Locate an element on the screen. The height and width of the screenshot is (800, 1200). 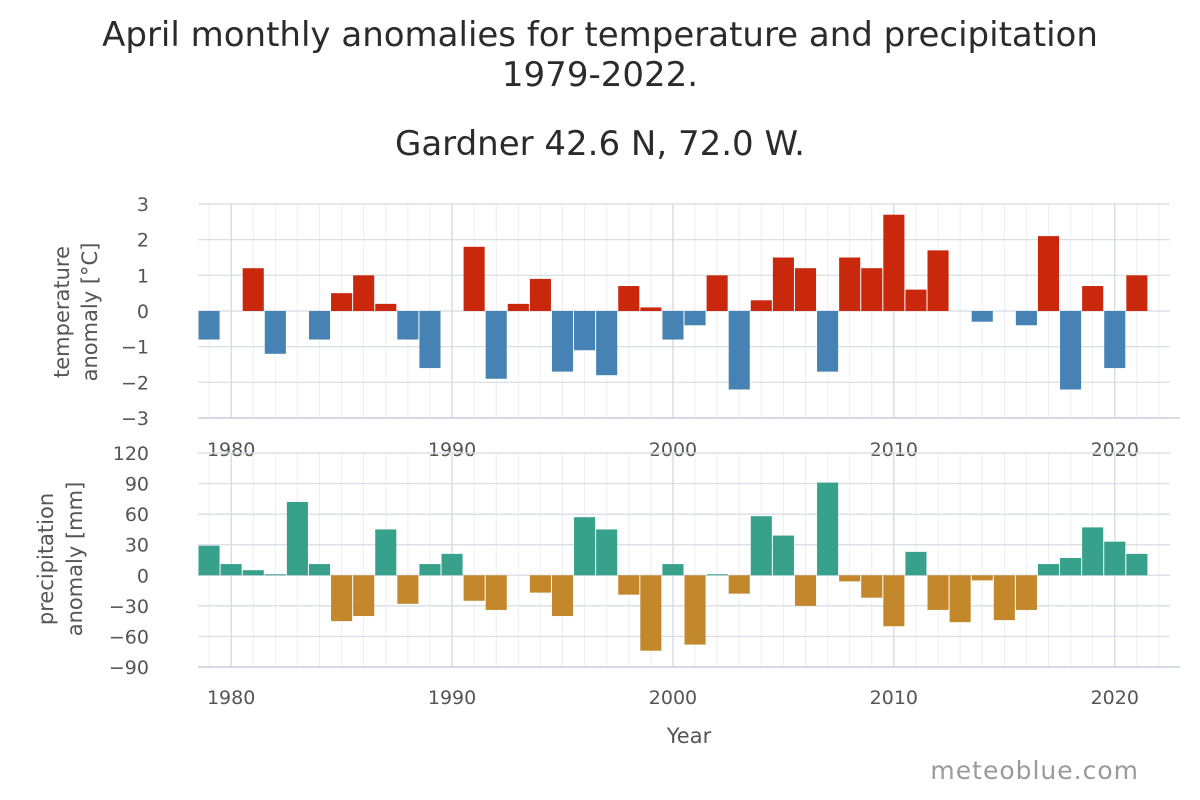
precipitation-x-tick-label: 1980 is located at coordinates (231, 698).